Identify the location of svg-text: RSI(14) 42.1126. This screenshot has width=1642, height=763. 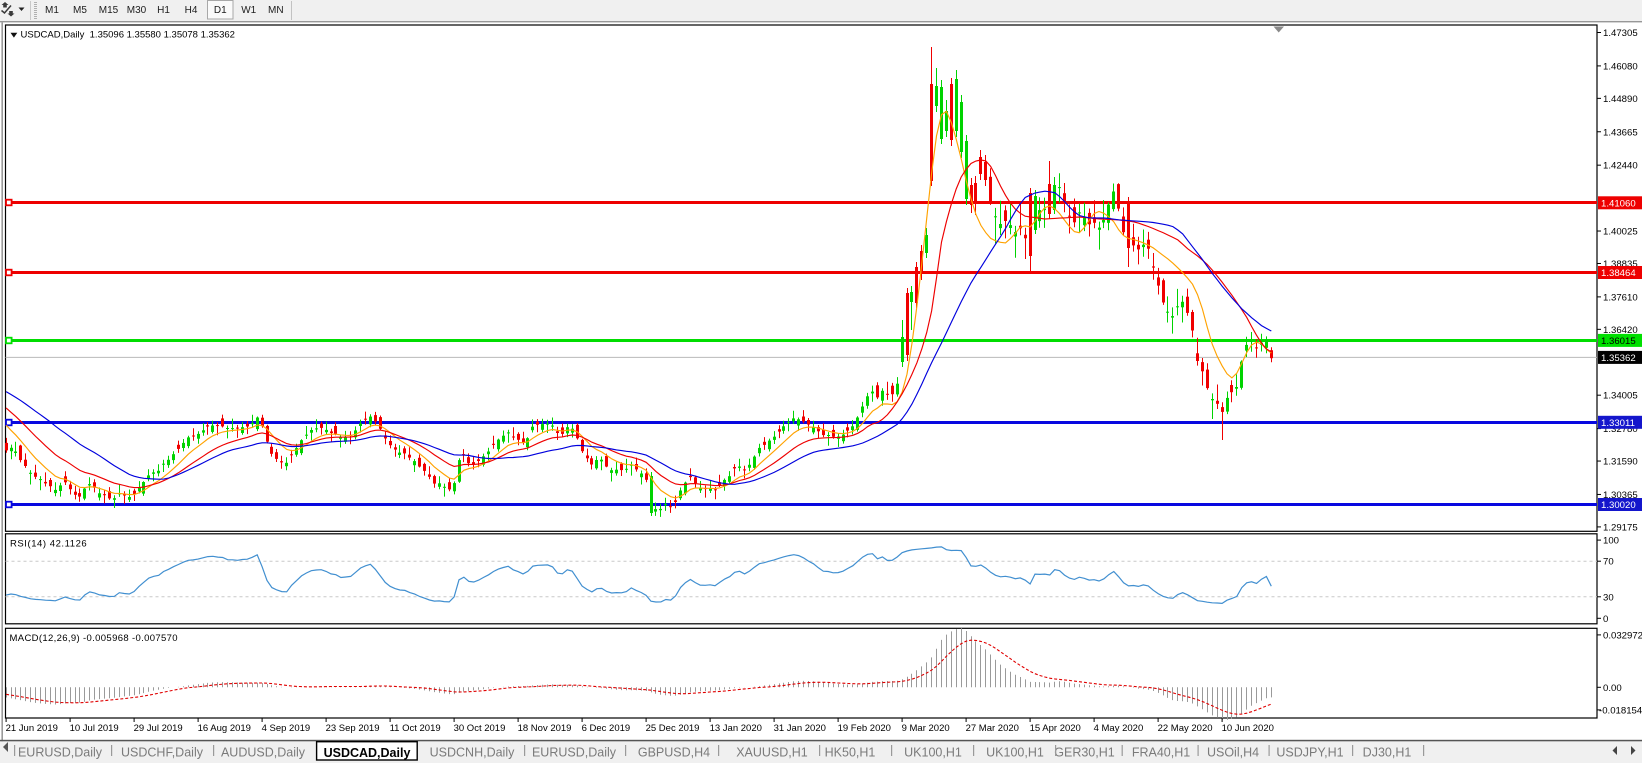
(48, 544).